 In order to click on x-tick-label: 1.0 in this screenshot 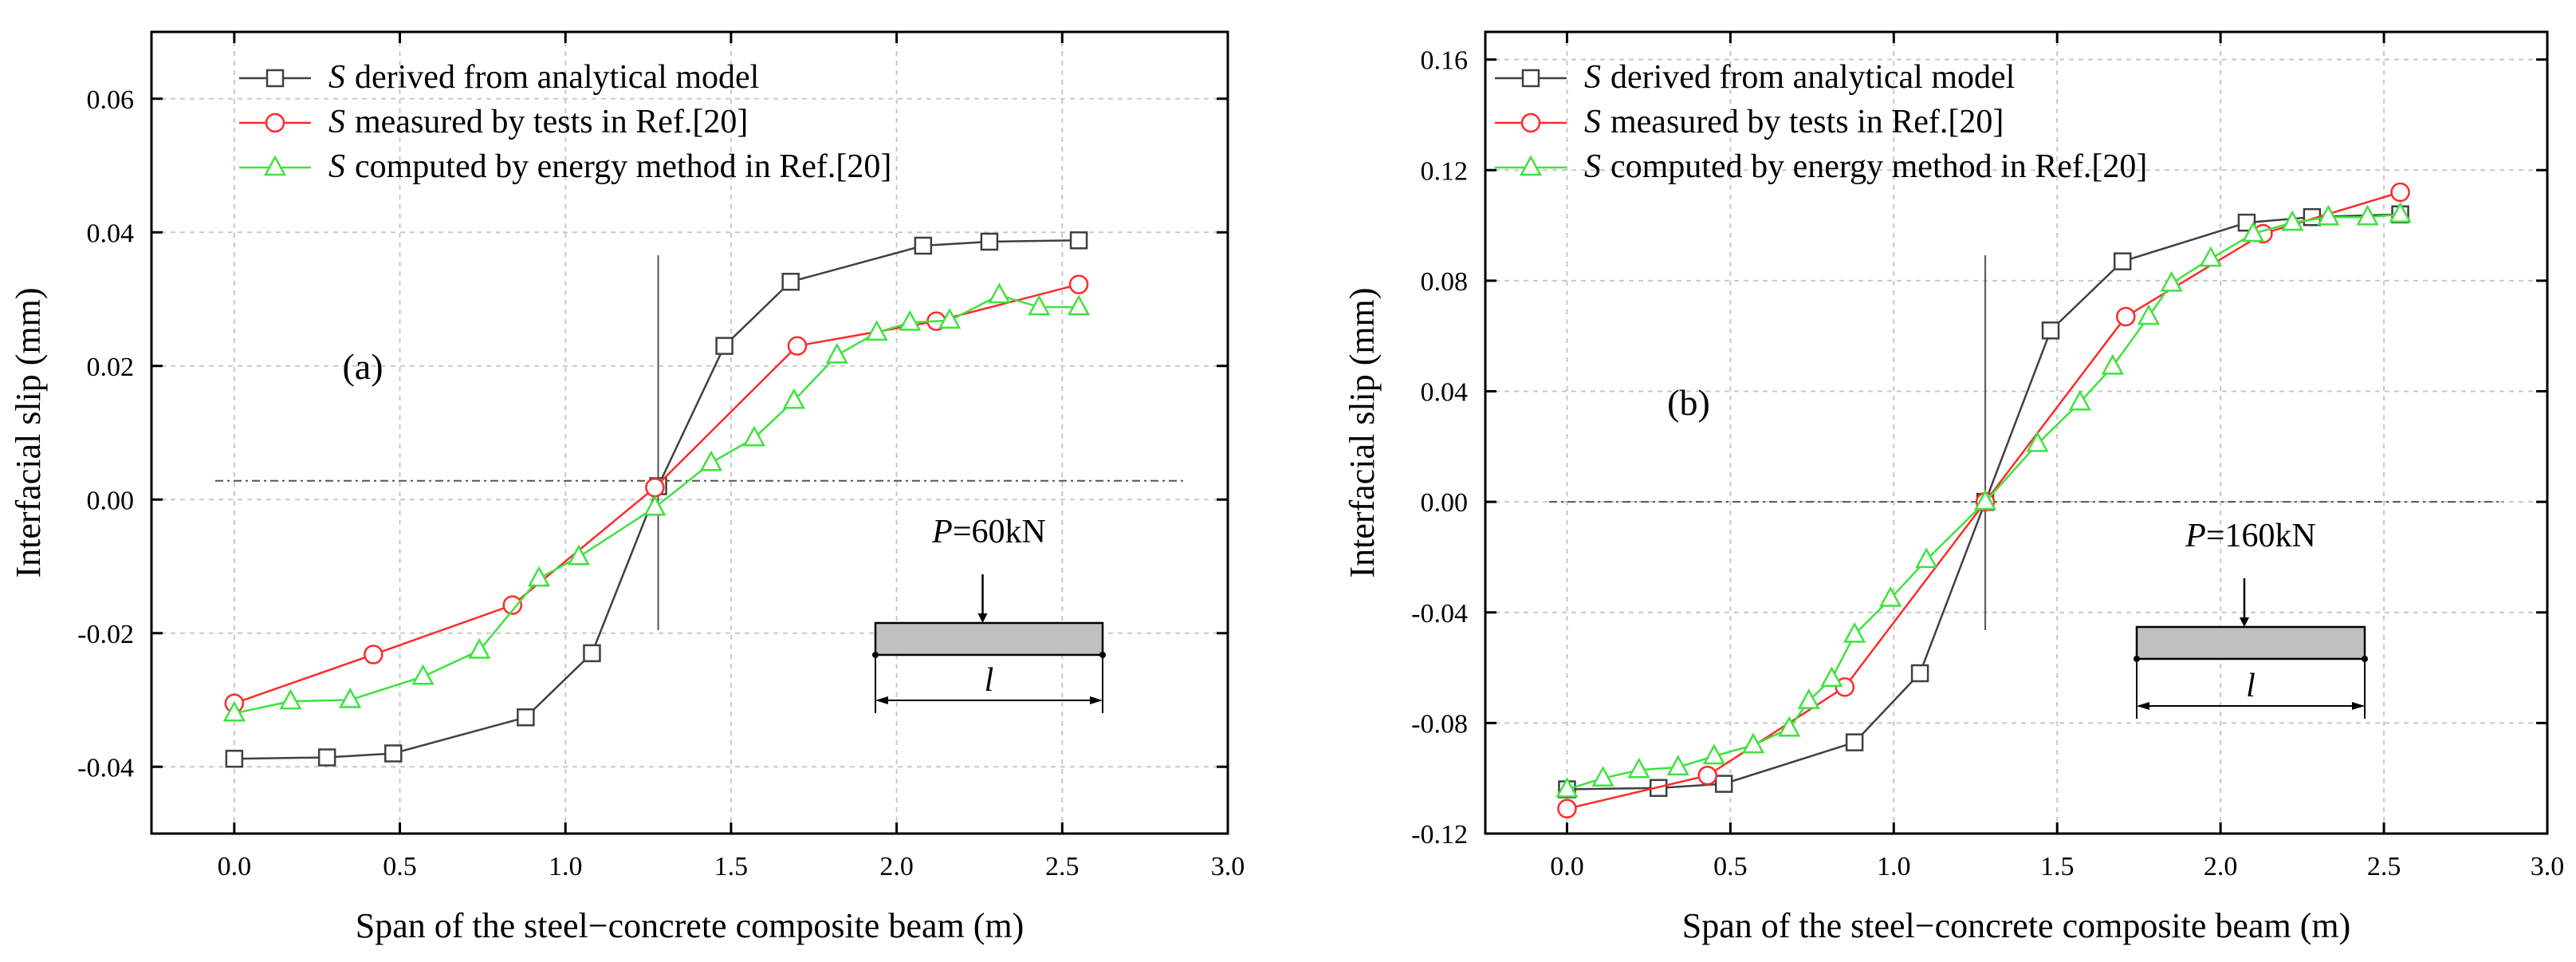, I will do `click(1894, 866)`.